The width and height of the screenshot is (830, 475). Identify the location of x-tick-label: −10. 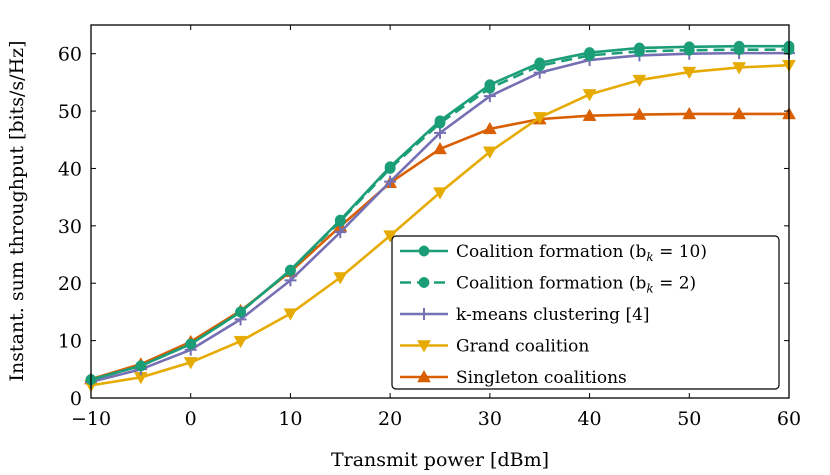
(91, 419).